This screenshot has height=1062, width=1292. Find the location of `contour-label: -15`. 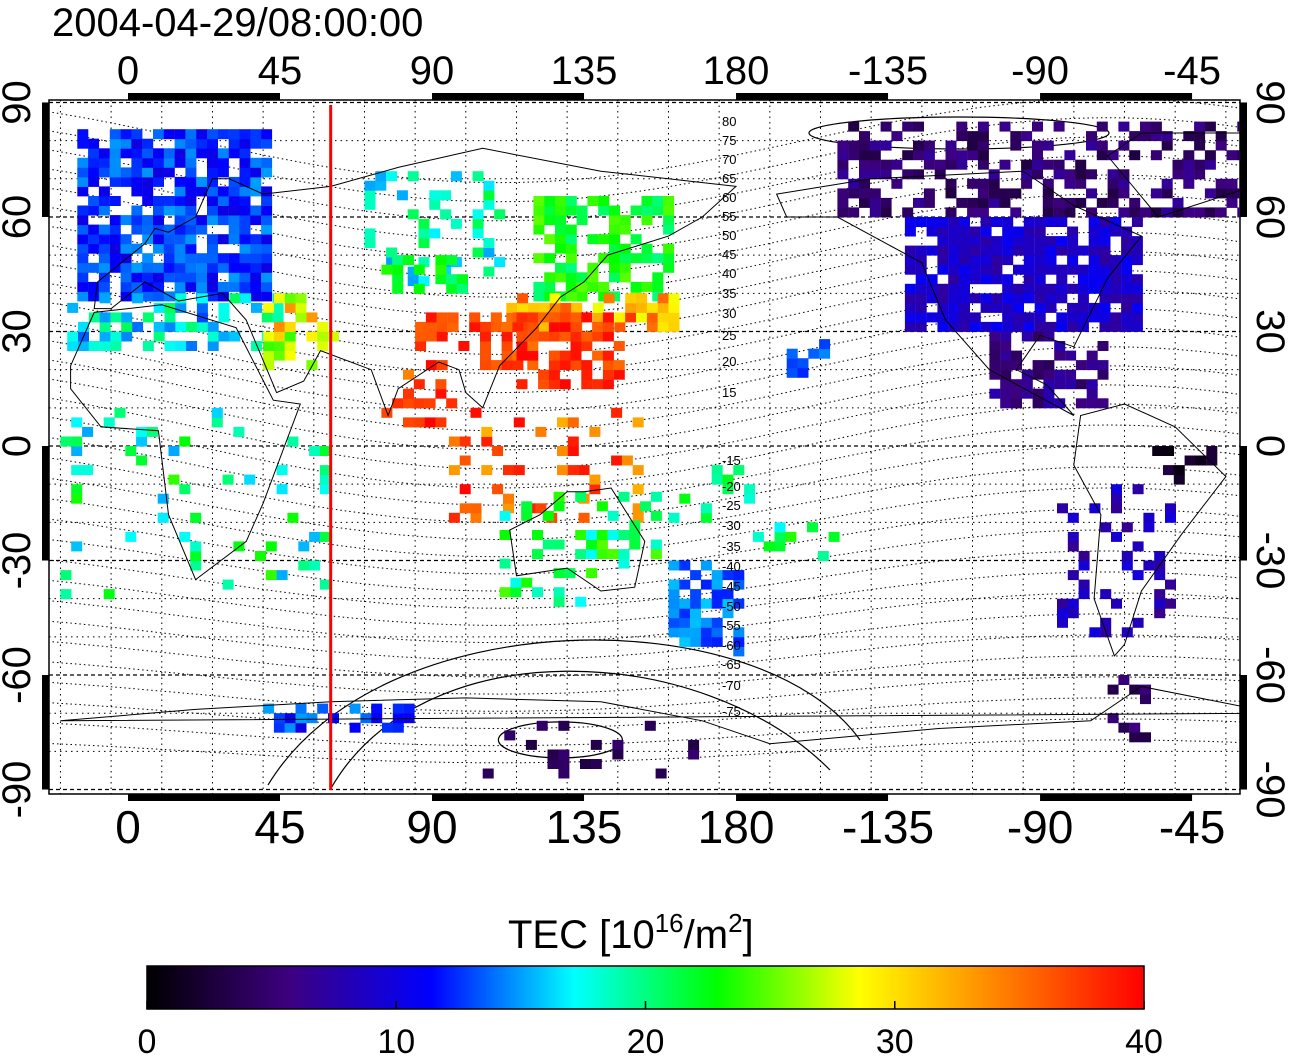

contour-label: -15 is located at coordinates (731, 460).